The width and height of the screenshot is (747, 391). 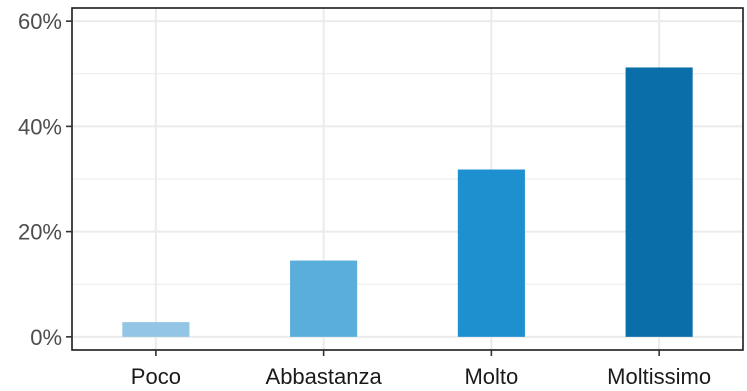 What do you see at coordinates (69, 179) in the screenshot?
I see `y-axis-ticks` at bounding box center [69, 179].